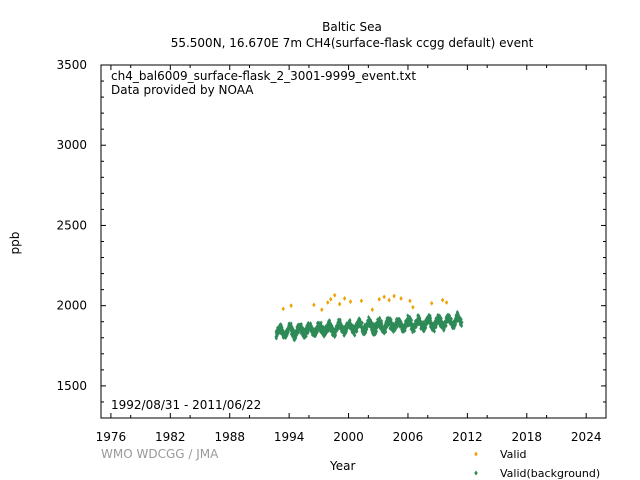 Image resolution: width=640 pixels, height=480 pixels. What do you see at coordinates (586, 437) in the screenshot?
I see `x-tick-label: 2024` at bounding box center [586, 437].